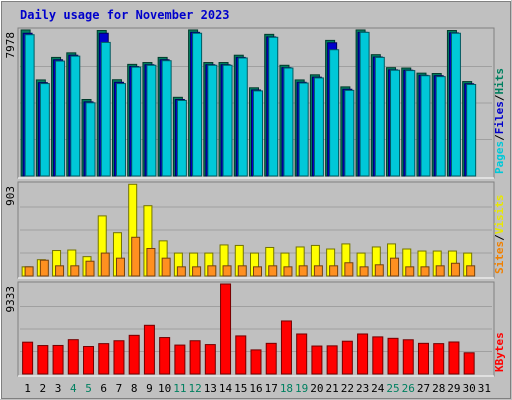 Image resolution: width=512 pixels, height=400 pixels. What do you see at coordinates (499, 121) in the screenshot?
I see `panel-legend: Pages/Files/Hits` at bounding box center [499, 121].